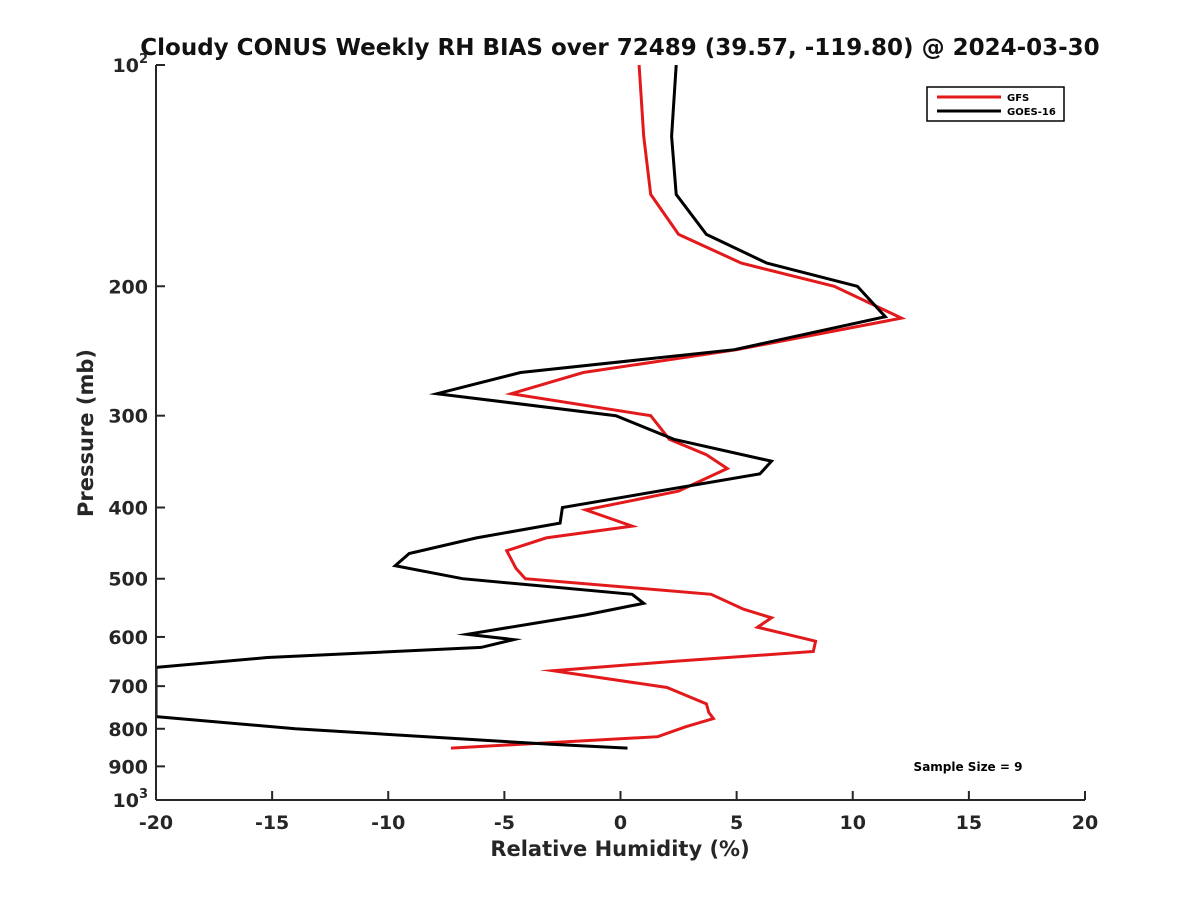  Describe the element at coordinates (131, 64) in the screenshot. I see `y-tick-label: 10²` at that location.